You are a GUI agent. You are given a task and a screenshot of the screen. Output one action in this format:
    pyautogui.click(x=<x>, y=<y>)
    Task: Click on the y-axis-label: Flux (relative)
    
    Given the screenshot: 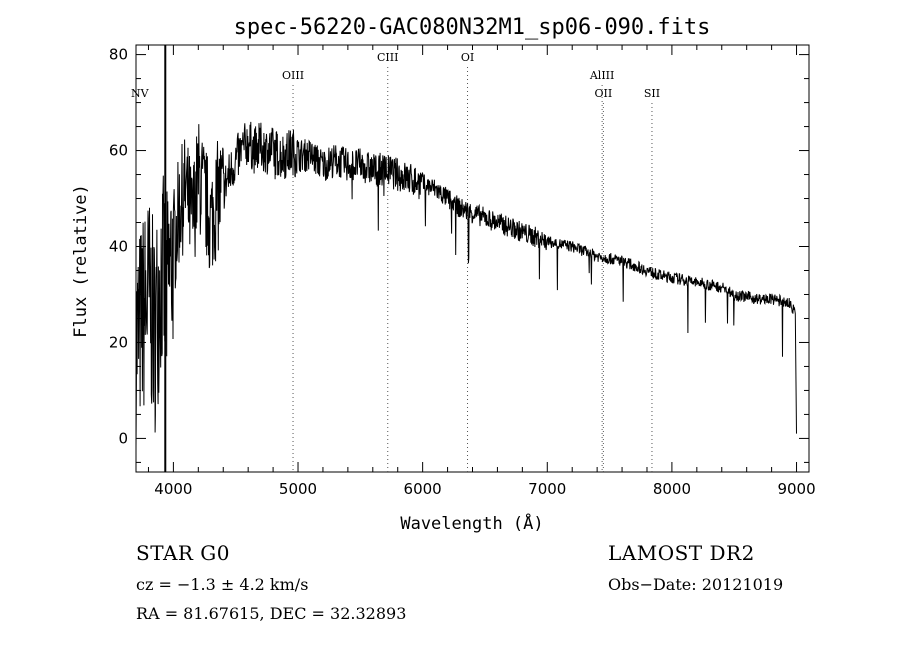 What is the action you would take?
    pyautogui.click(x=81, y=261)
    